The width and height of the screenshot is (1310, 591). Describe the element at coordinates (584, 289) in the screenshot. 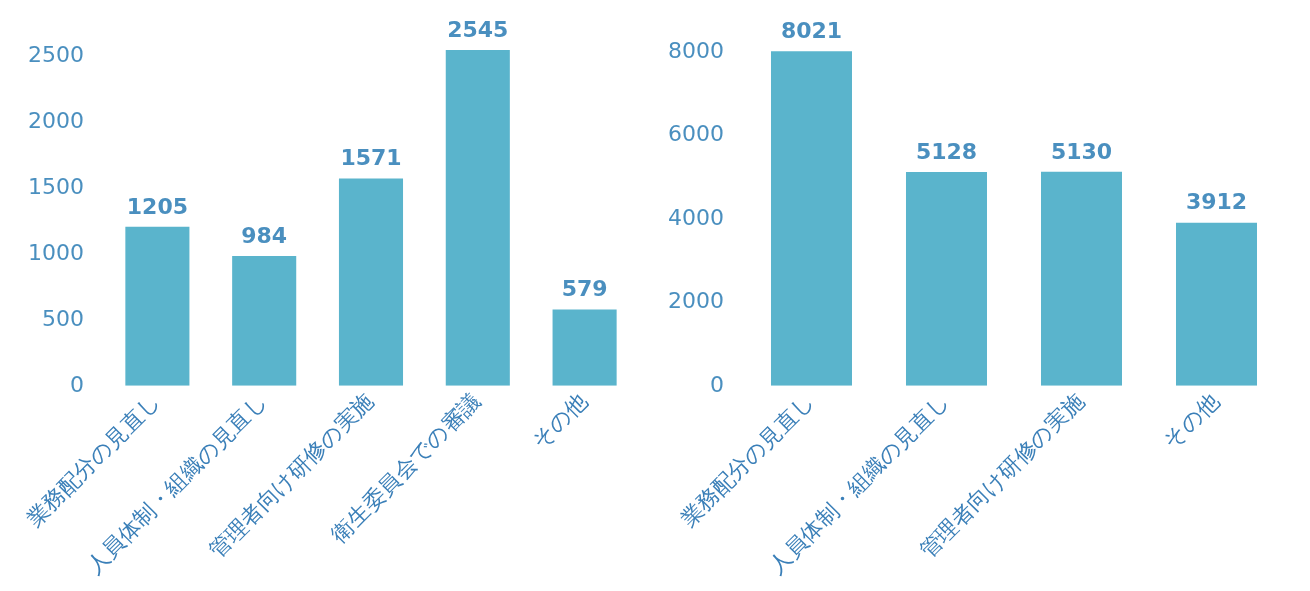

I see `data-label: 579` at that location.